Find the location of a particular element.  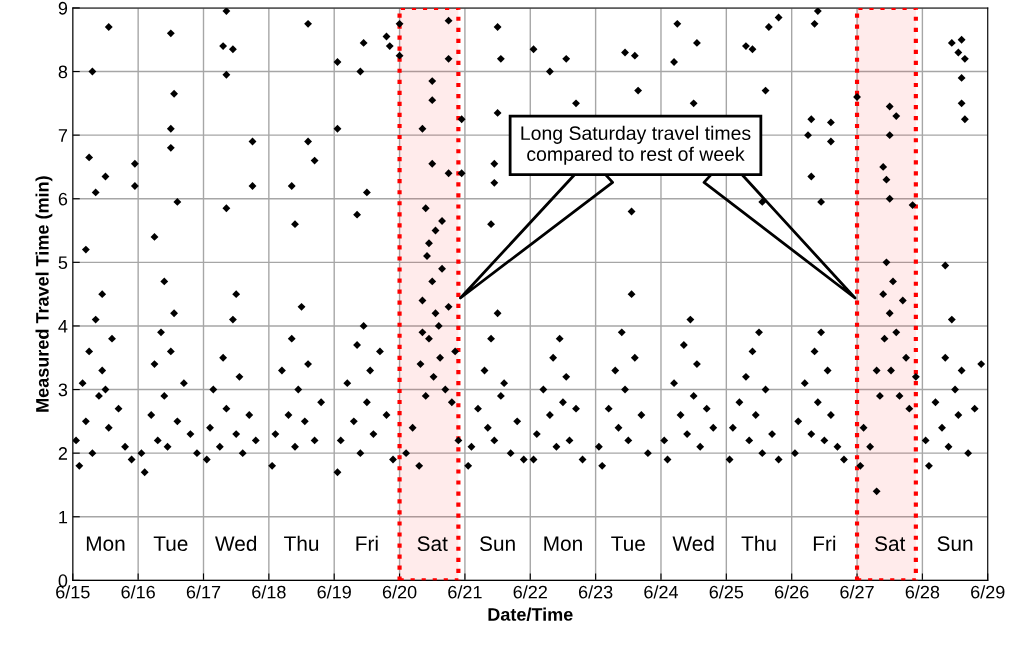

y-tick-label: 7 is located at coordinates (63, 135).